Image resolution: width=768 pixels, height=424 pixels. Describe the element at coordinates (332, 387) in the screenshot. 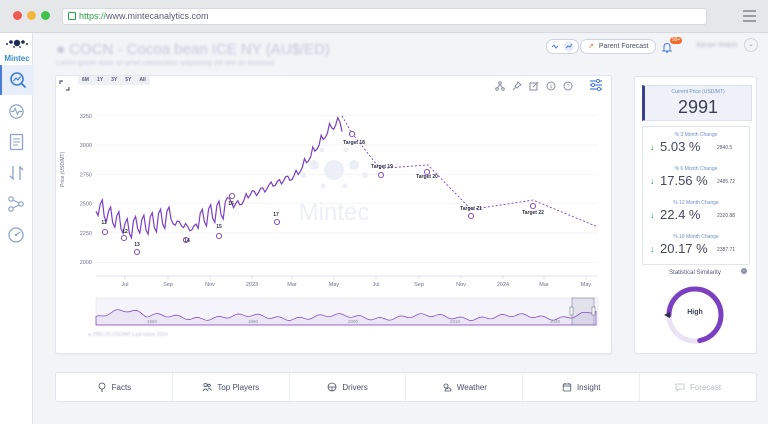

I see `steering-icon` at that location.